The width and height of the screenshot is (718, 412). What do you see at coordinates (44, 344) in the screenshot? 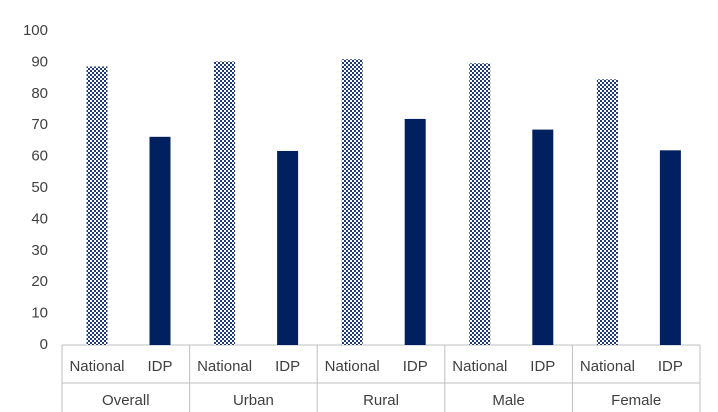
I see `y-tick-label: 0` at bounding box center [44, 344].